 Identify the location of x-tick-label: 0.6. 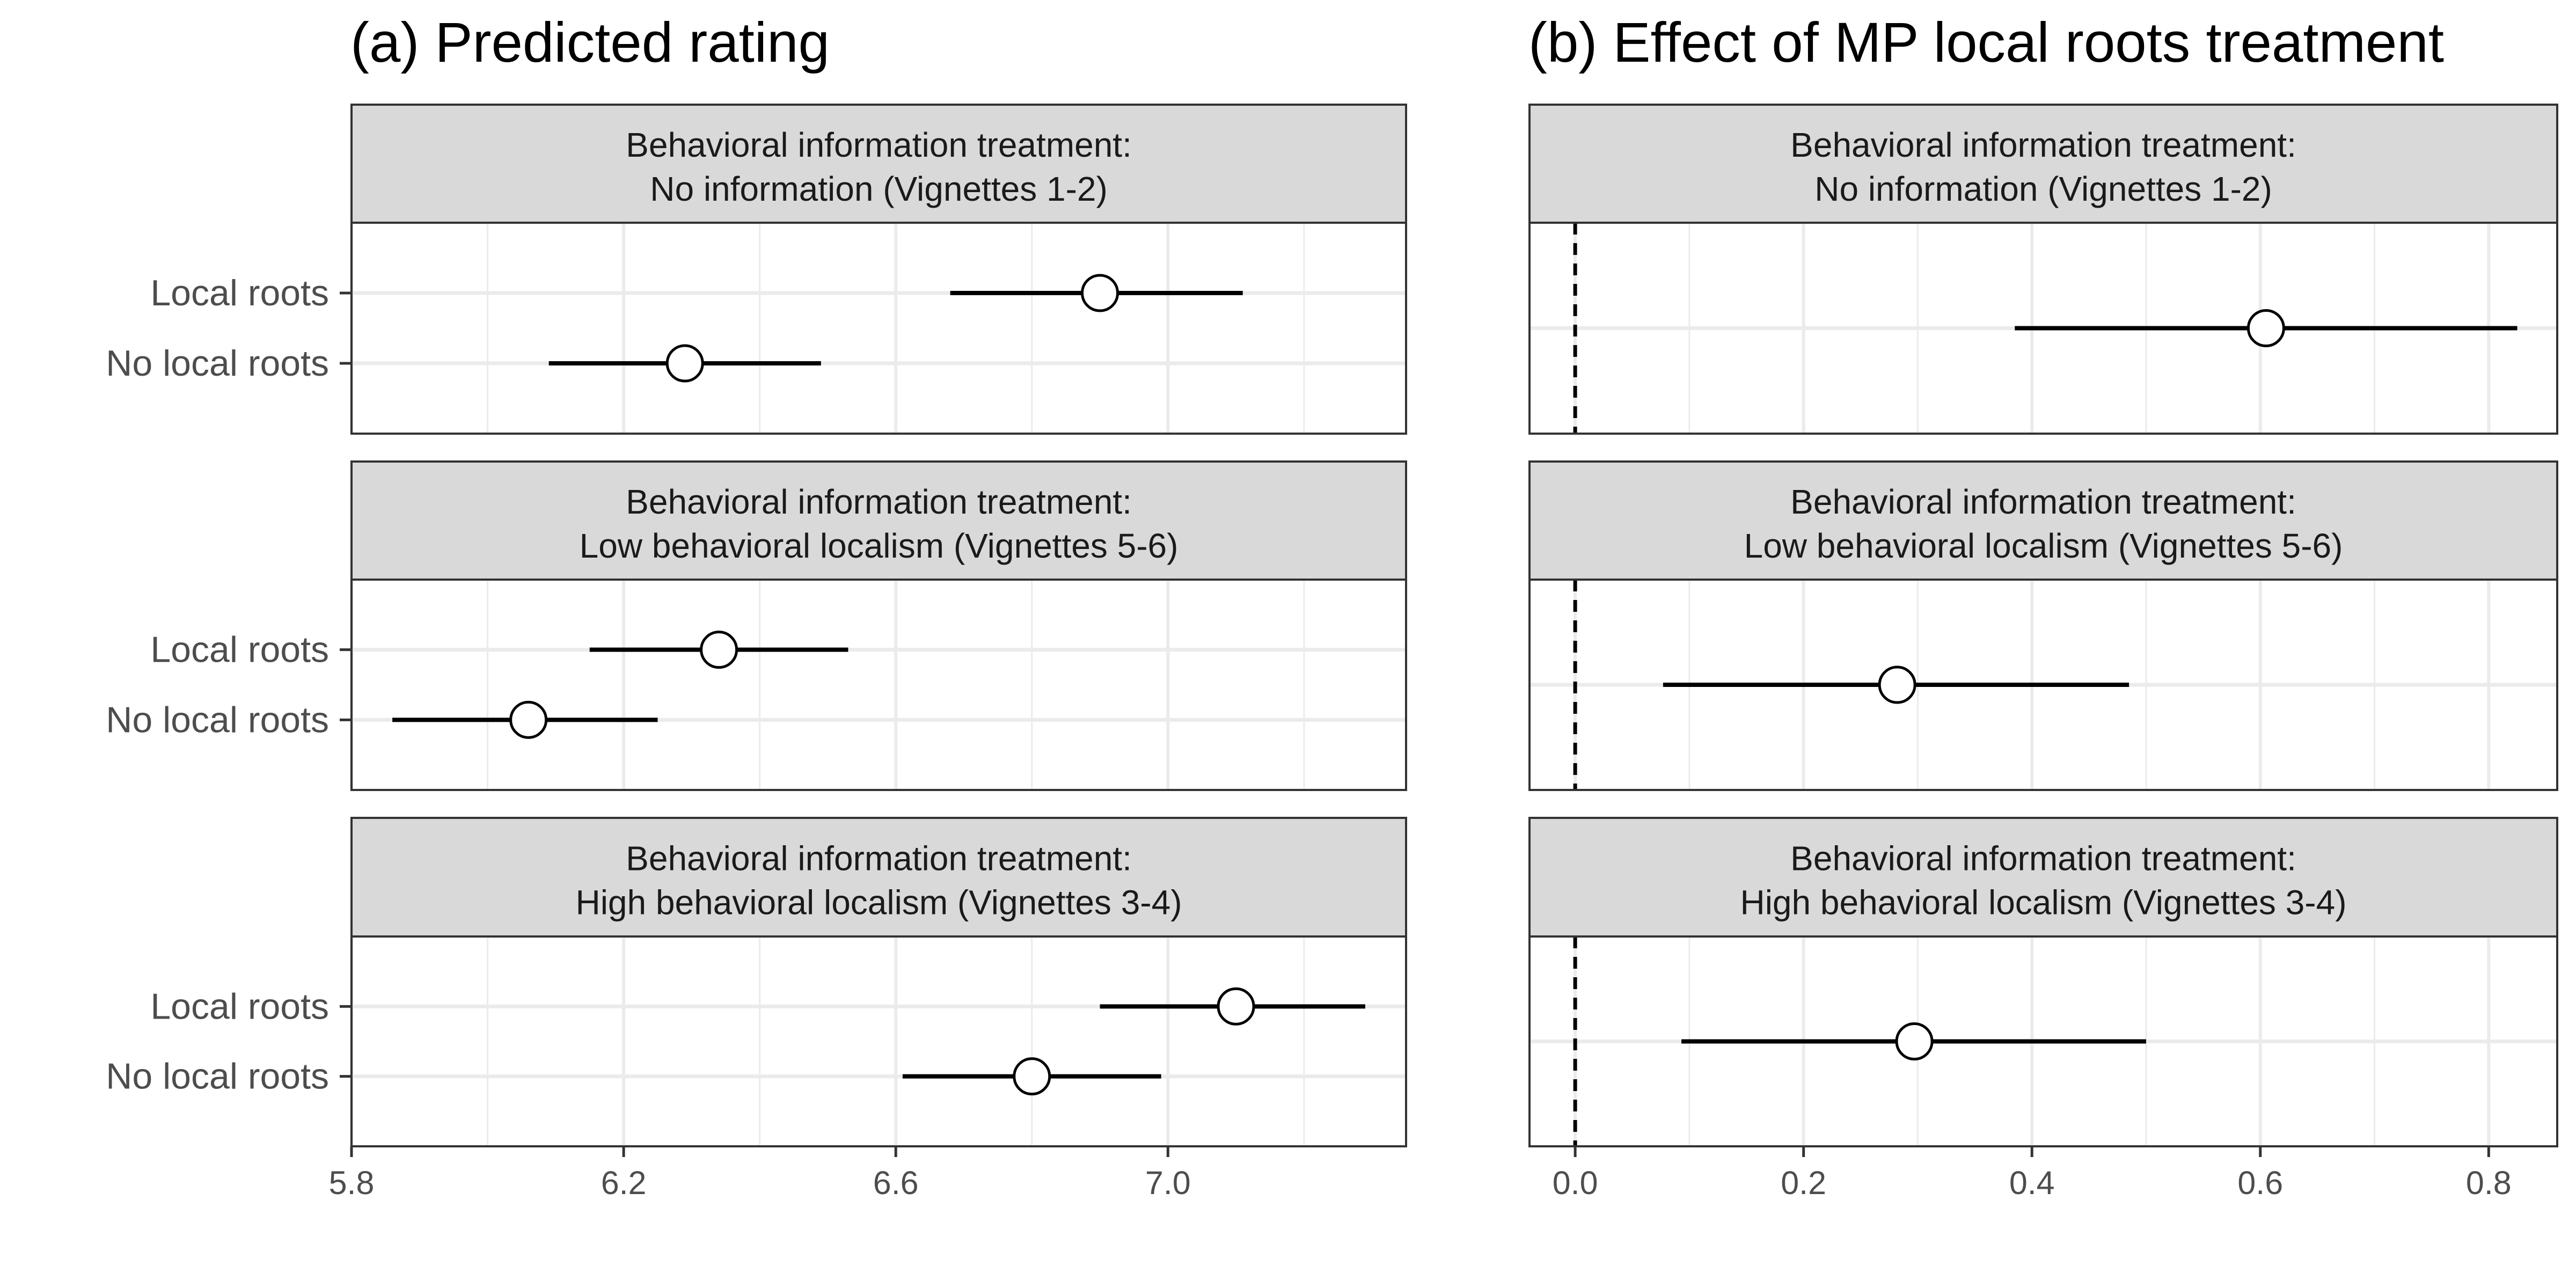
(2260, 1183).